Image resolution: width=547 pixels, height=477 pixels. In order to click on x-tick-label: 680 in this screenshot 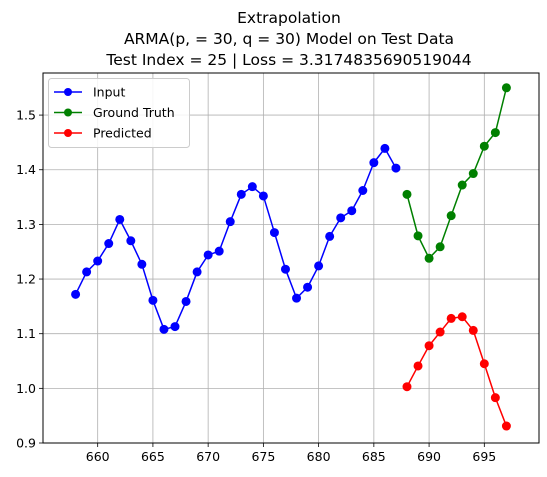, I will do `click(319, 456)`.